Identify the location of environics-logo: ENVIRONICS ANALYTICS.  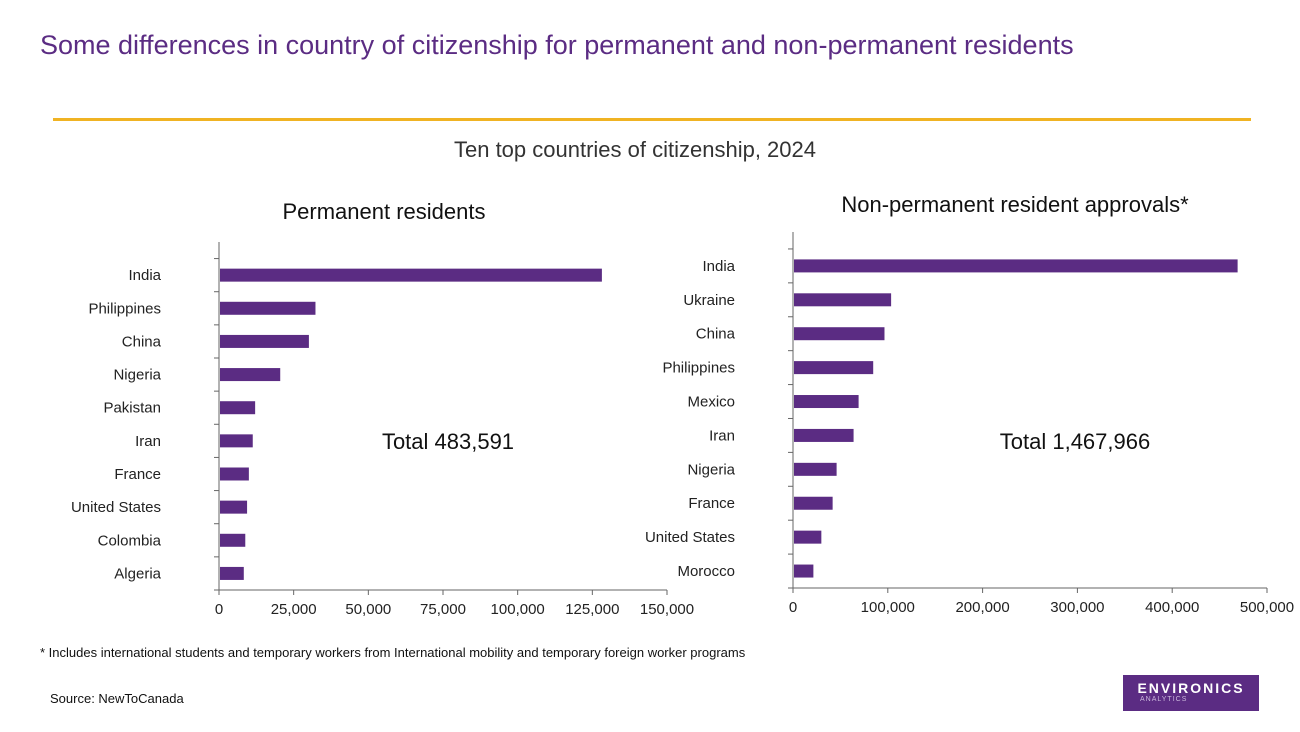
(1191, 693).